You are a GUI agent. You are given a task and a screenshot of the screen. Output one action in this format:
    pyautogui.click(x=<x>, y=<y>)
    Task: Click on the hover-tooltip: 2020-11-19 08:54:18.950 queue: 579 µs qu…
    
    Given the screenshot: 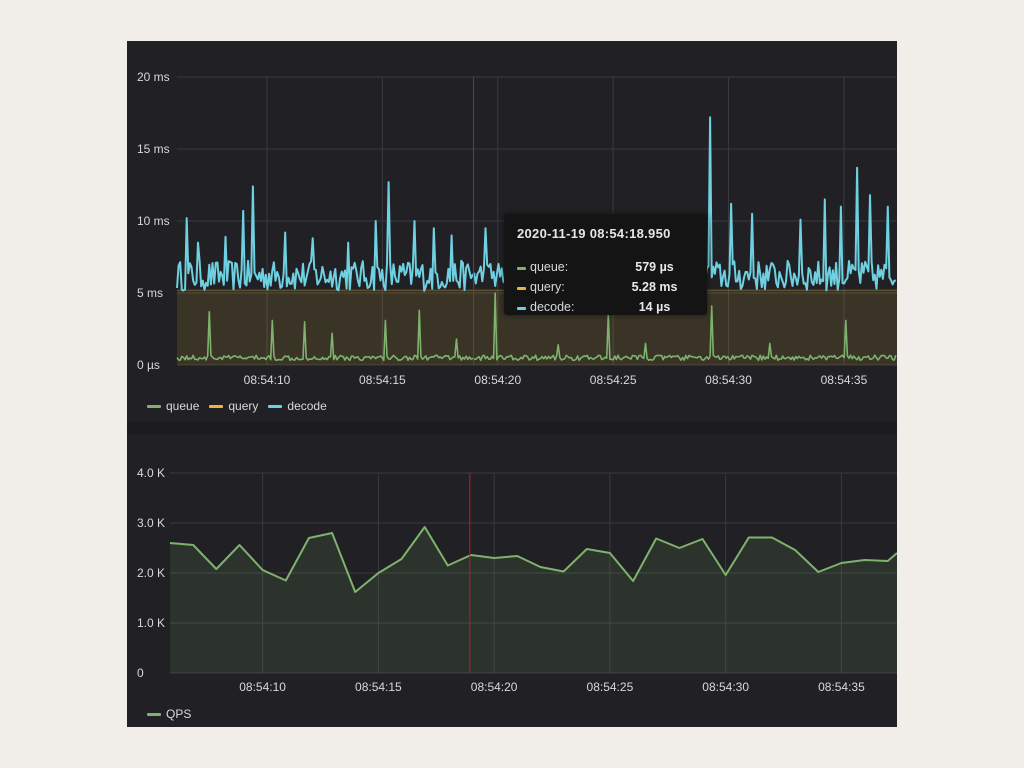 What is the action you would take?
    pyautogui.click(x=605, y=264)
    